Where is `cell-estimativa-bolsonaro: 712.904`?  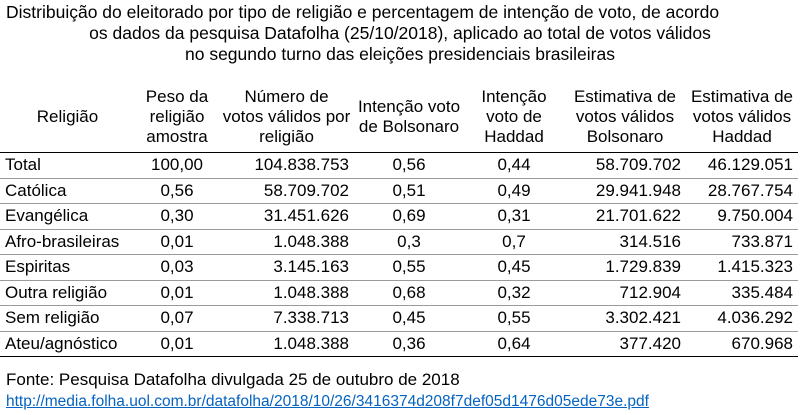
cell-estimativa-bolsonaro: 712.904 is located at coordinates (625, 293).